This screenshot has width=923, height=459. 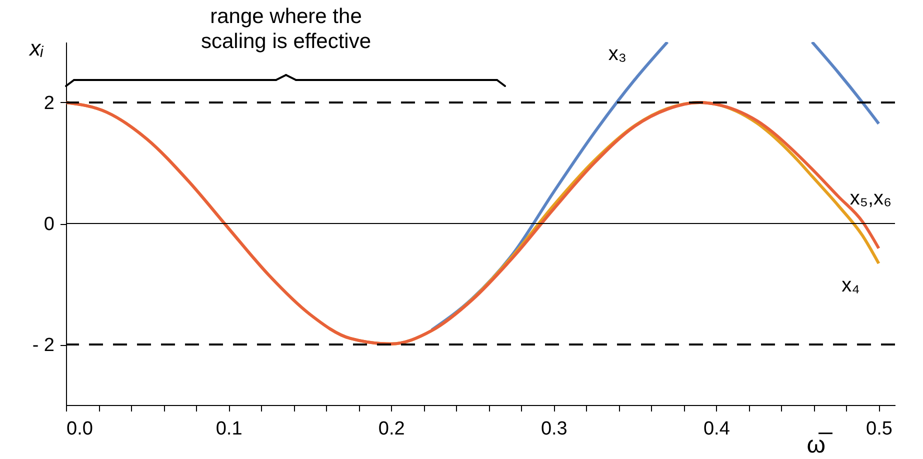 What do you see at coordinates (79, 429) in the screenshot?
I see `x-tick-label: 0.0` at bounding box center [79, 429].